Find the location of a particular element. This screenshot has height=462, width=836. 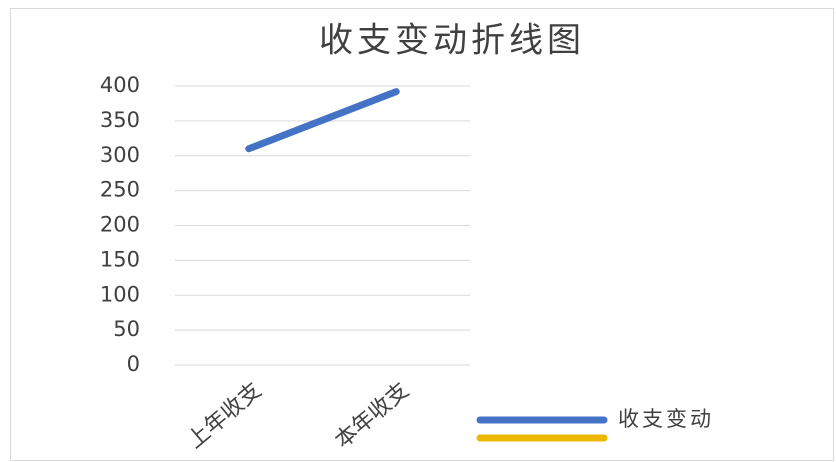

y-tick-label: 0 is located at coordinates (133, 364).